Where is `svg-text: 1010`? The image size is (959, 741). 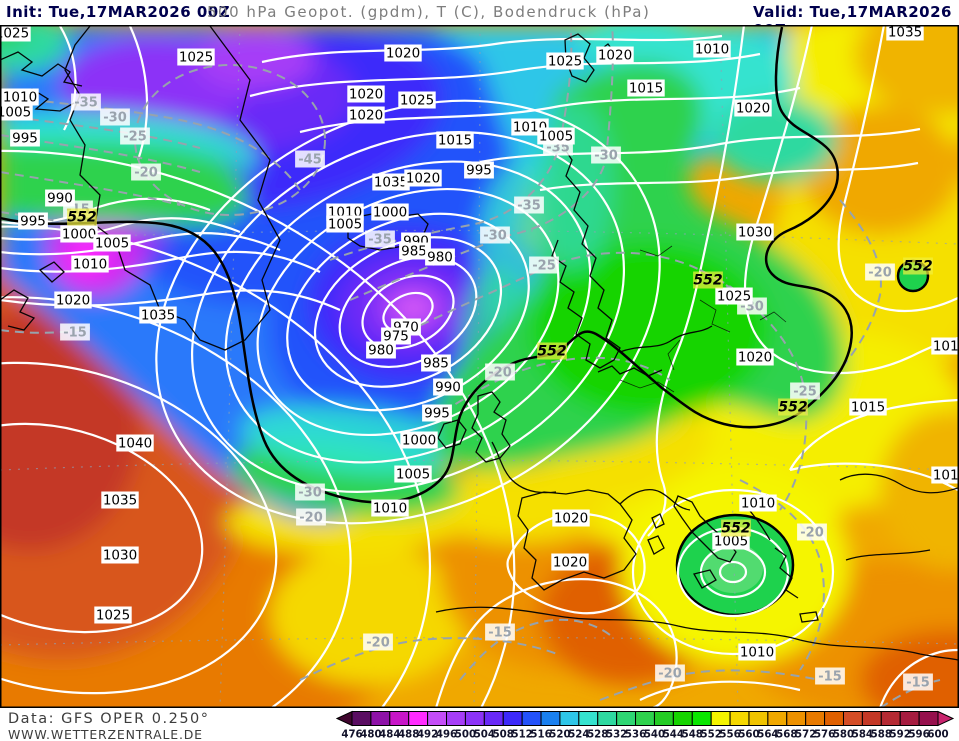 svg-text: 1010 is located at coordinates (758, 504).